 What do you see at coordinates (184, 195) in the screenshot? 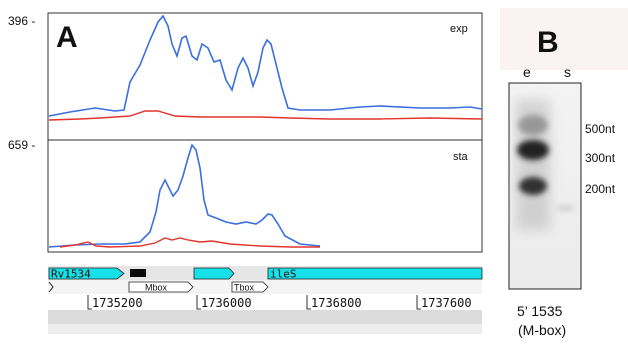
I see `sta-blue-trace` at bounding box center [184, 195].